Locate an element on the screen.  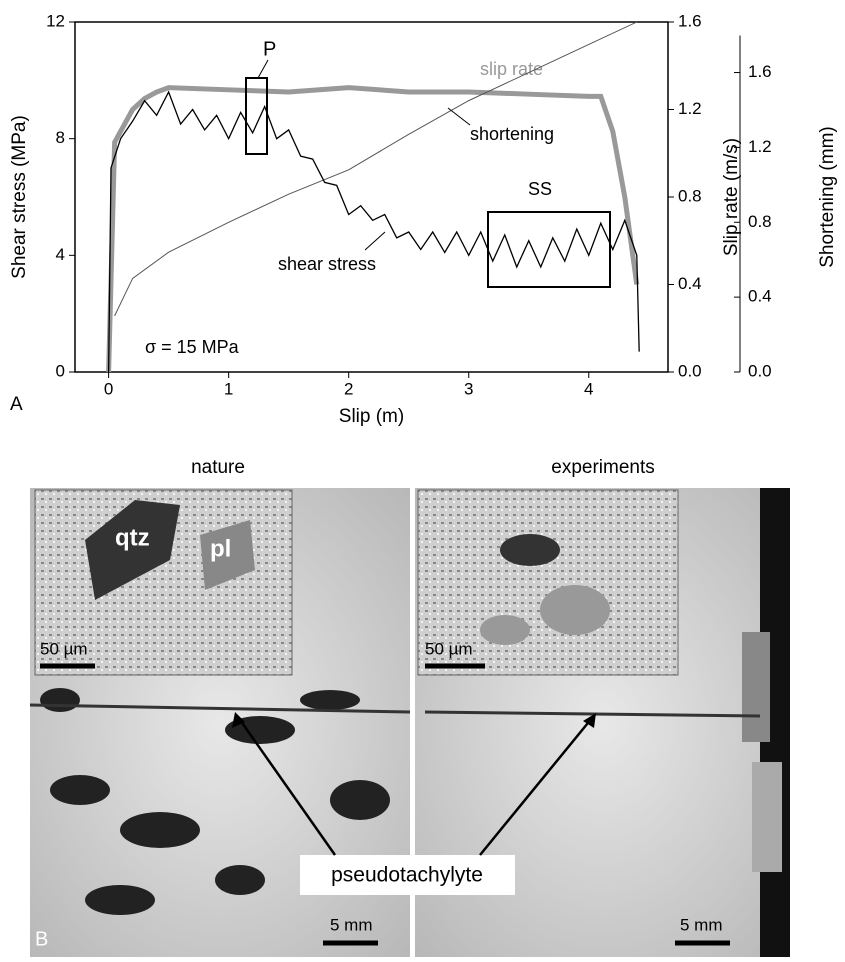
y3-tick-label: 0.0 is located at coordinates (760, 370).